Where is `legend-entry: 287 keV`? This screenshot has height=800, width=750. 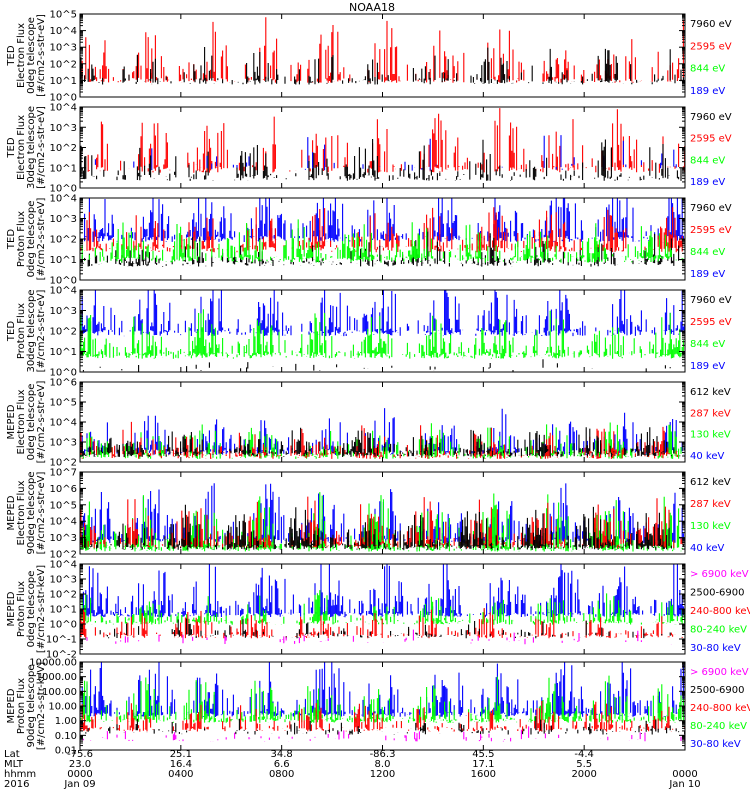 legend-entry: 287 keV is located at coordinates (710, 504).